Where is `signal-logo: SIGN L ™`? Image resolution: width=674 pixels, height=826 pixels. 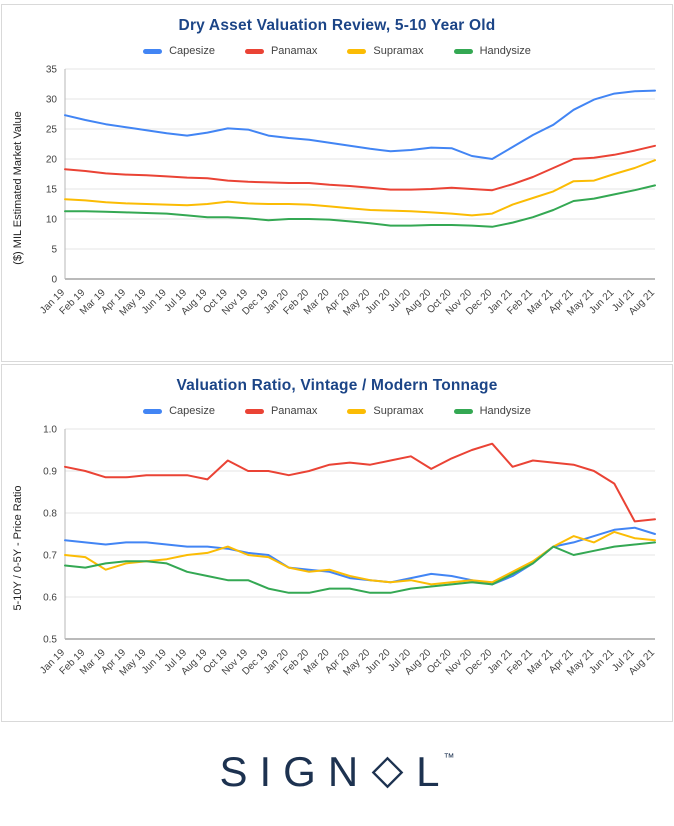 signal-logo: SIGN L ™ is located at coordinates (337, 772).